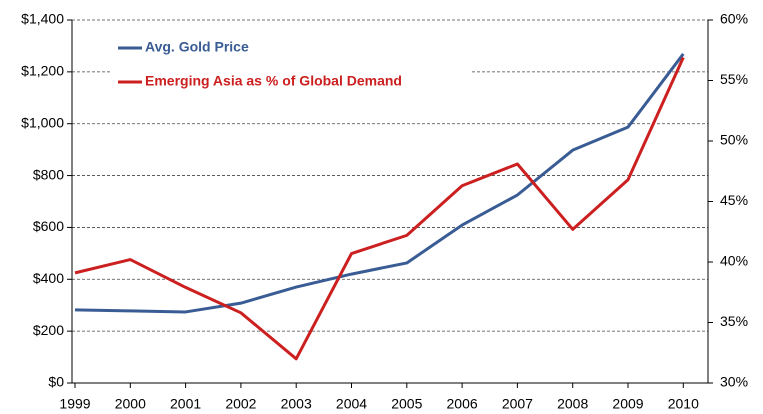 Image resolution: width=763 pixels, height=414 pixels. I want to click on x-tick-label: 2000, so click(130, 404).